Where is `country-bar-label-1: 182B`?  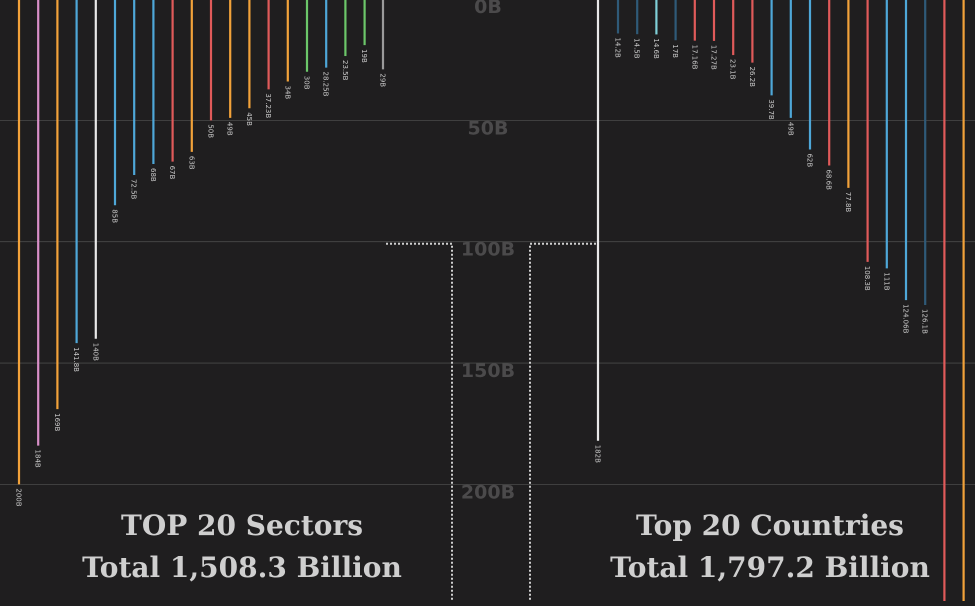
country-bar-label-1: 182B is located at coordinates (598, 454).